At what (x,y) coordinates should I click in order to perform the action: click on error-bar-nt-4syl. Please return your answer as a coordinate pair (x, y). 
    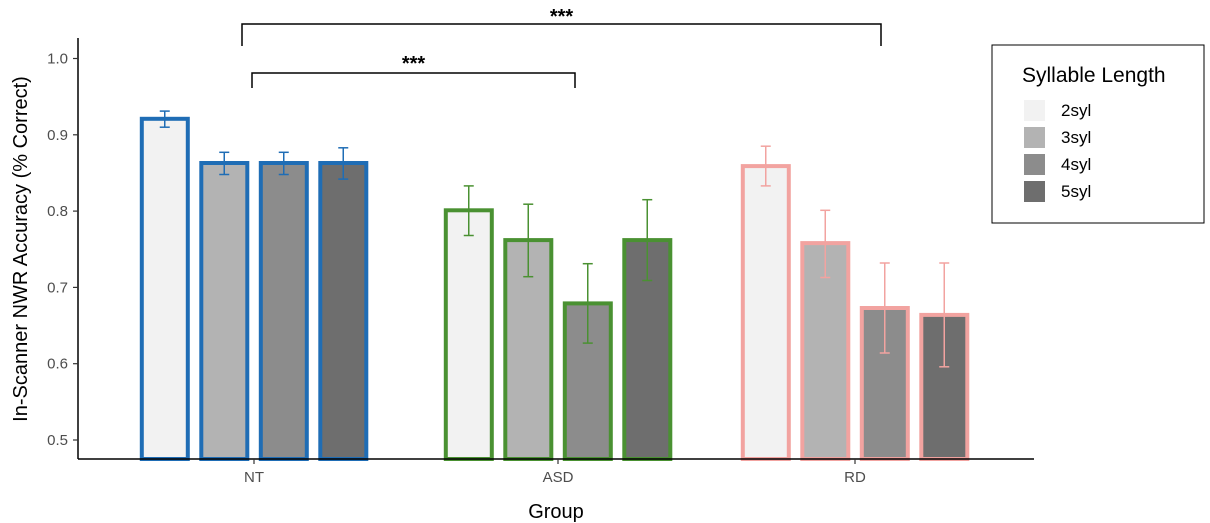
    Looking at the image, I should click on (283, 163).